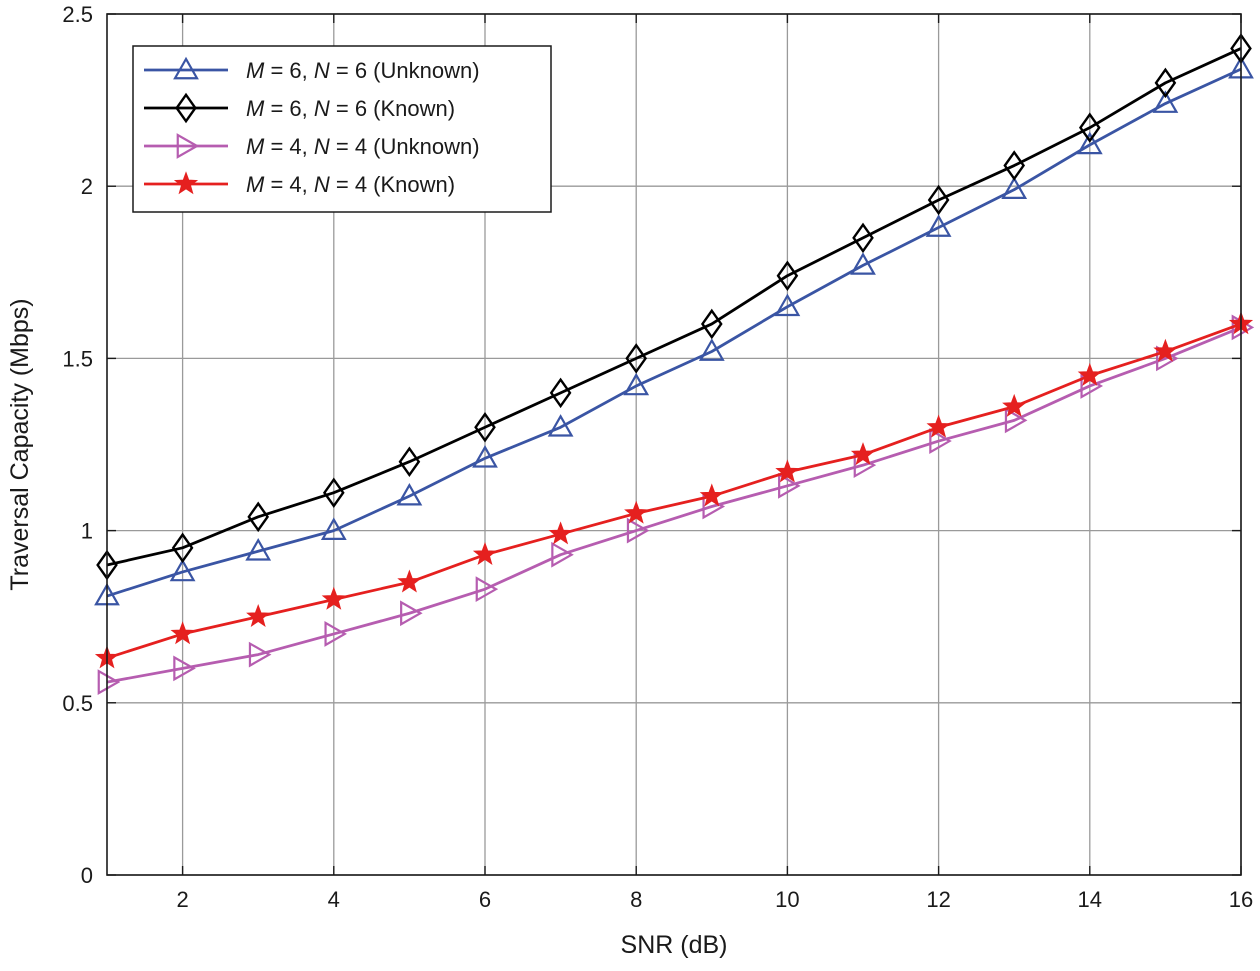  Describe the element at coordinates (787, 899) in the screenshot. I see `x-tick-label: 10` at that location.